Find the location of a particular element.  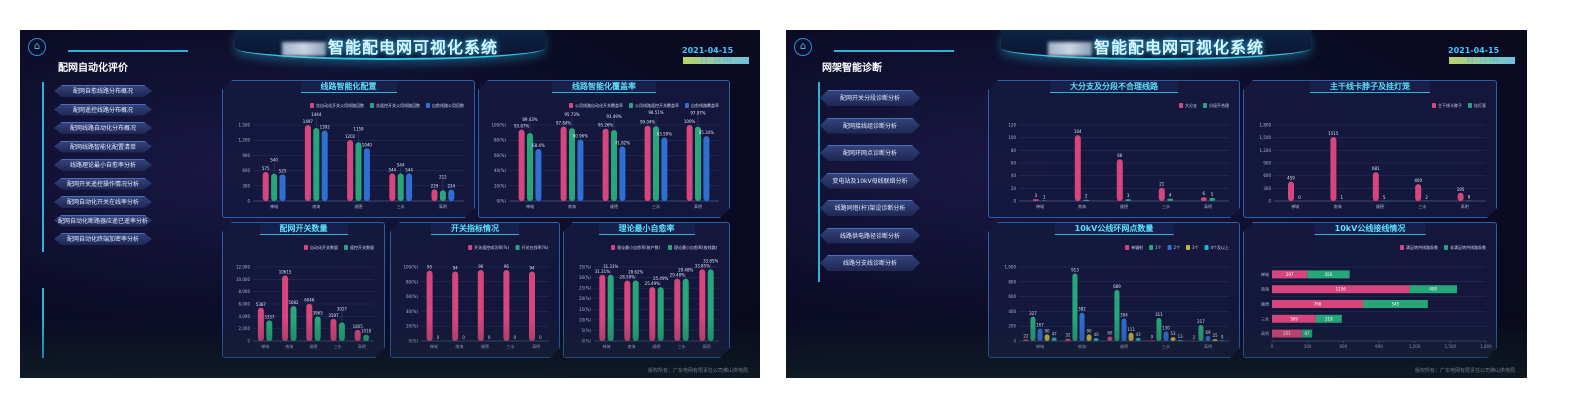

menu-item: 线路同塔(杆)架设诊断分析 is located at coordinates (870, 208).